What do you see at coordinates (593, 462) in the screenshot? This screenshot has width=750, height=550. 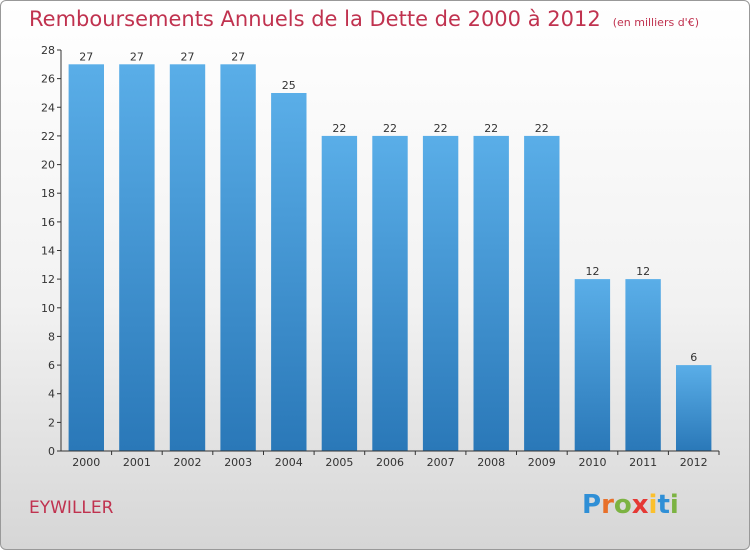 I see `x-tick-label: 2010` at bounding box center [593, 462].